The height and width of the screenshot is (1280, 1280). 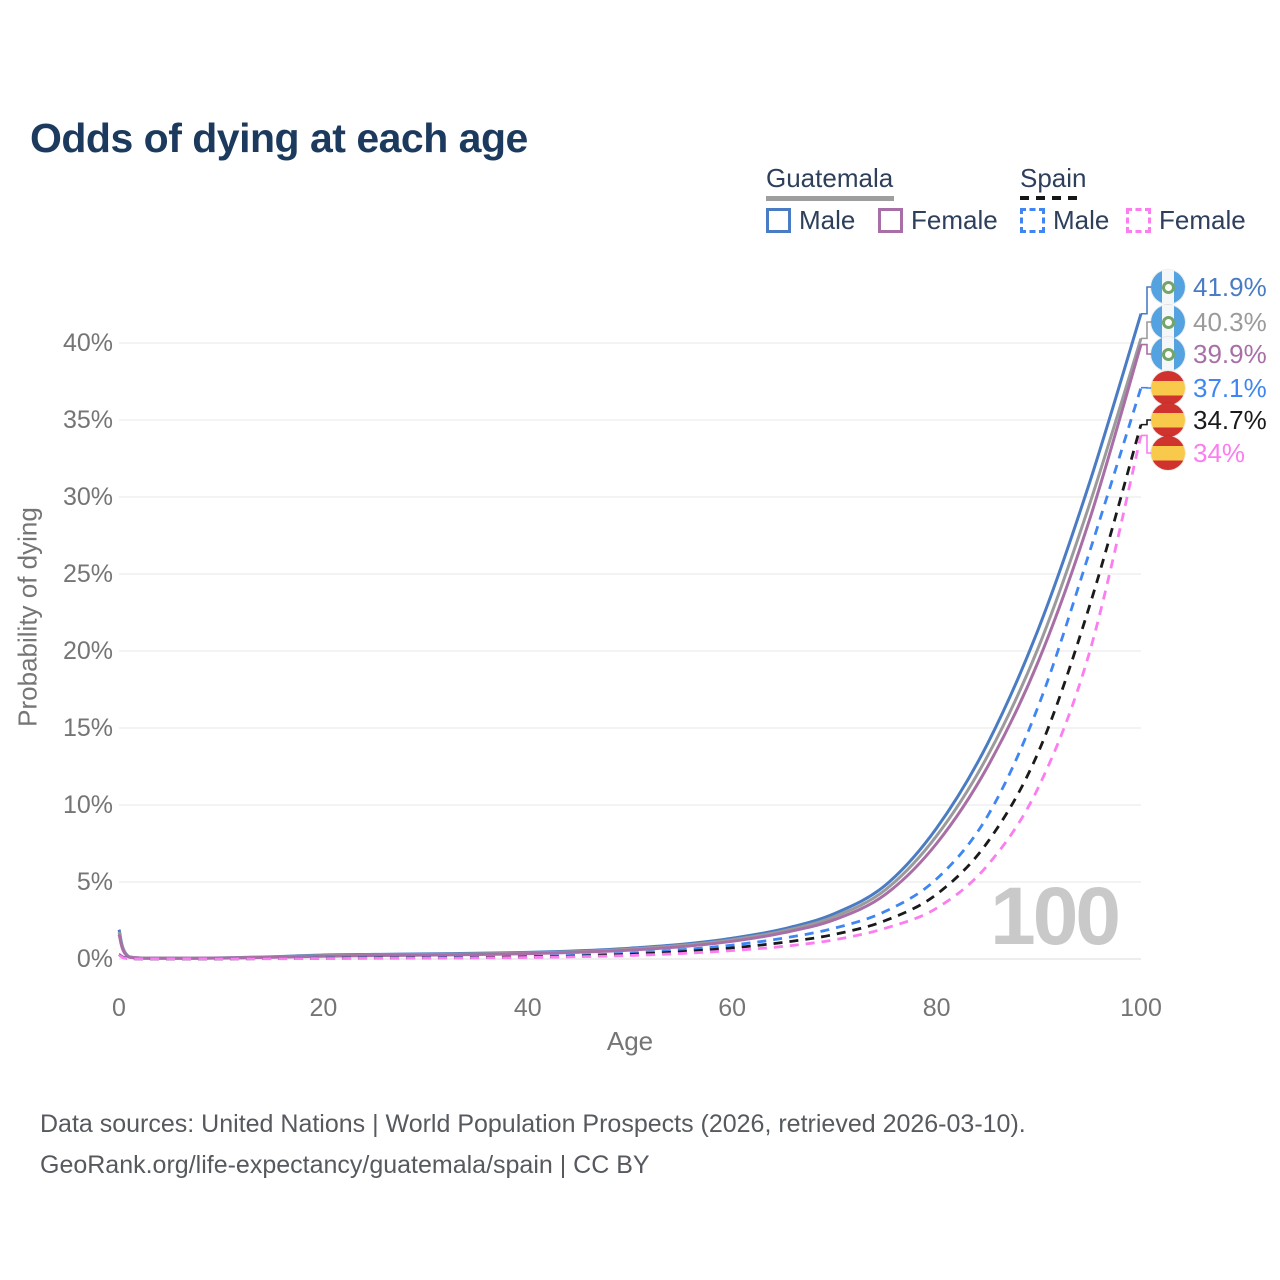 I want to click on chart-title: Odds of dying at each age, so click(x=279, y=138).